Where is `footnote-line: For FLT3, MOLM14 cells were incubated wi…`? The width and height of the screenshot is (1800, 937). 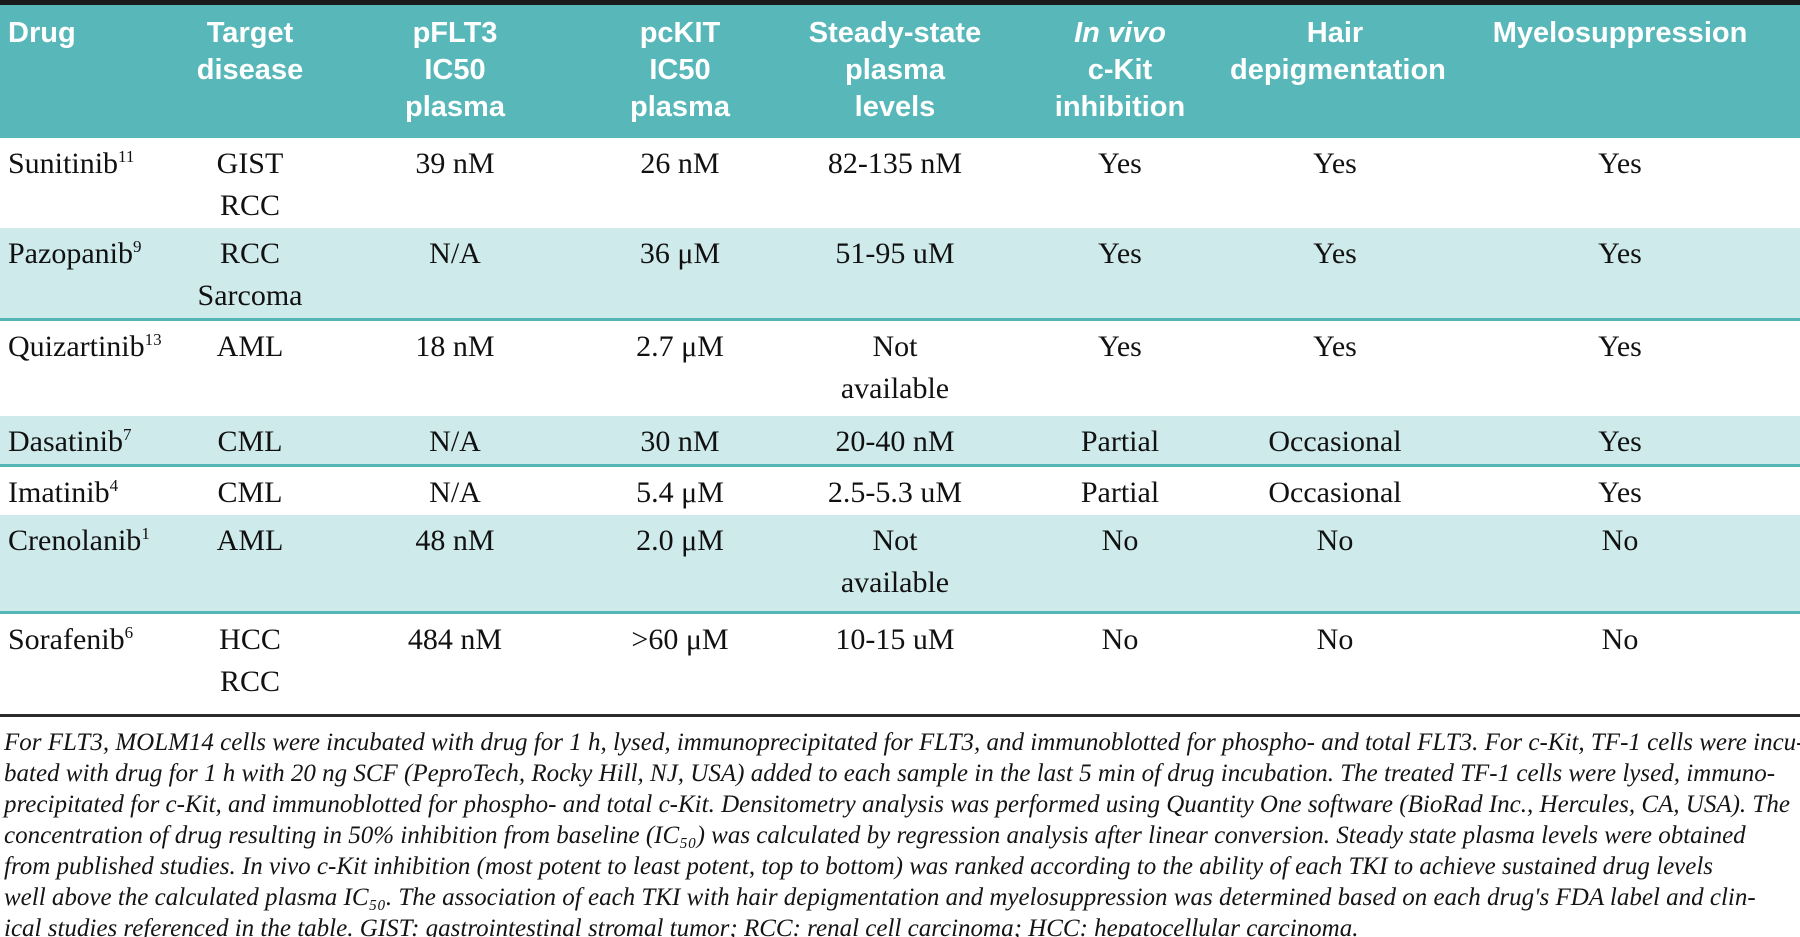
footnote-line: For FLT3, MOLM14 cells were incubated wi… is located at coordinates (902, 742).